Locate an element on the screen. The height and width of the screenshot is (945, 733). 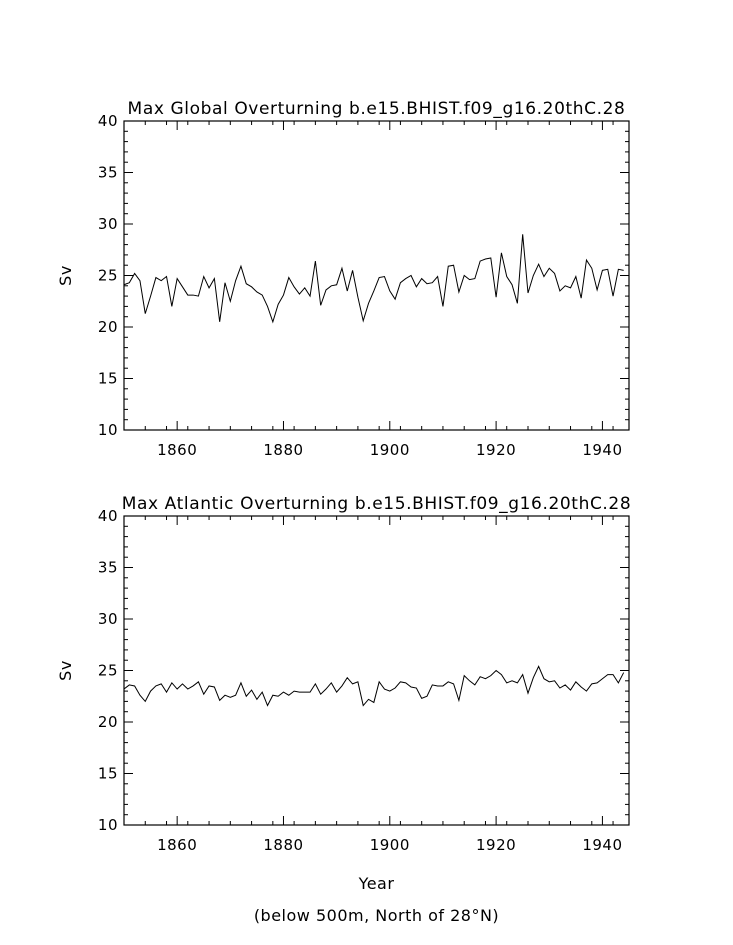
x-axis-label: Year is located at coordinates (376, 883).